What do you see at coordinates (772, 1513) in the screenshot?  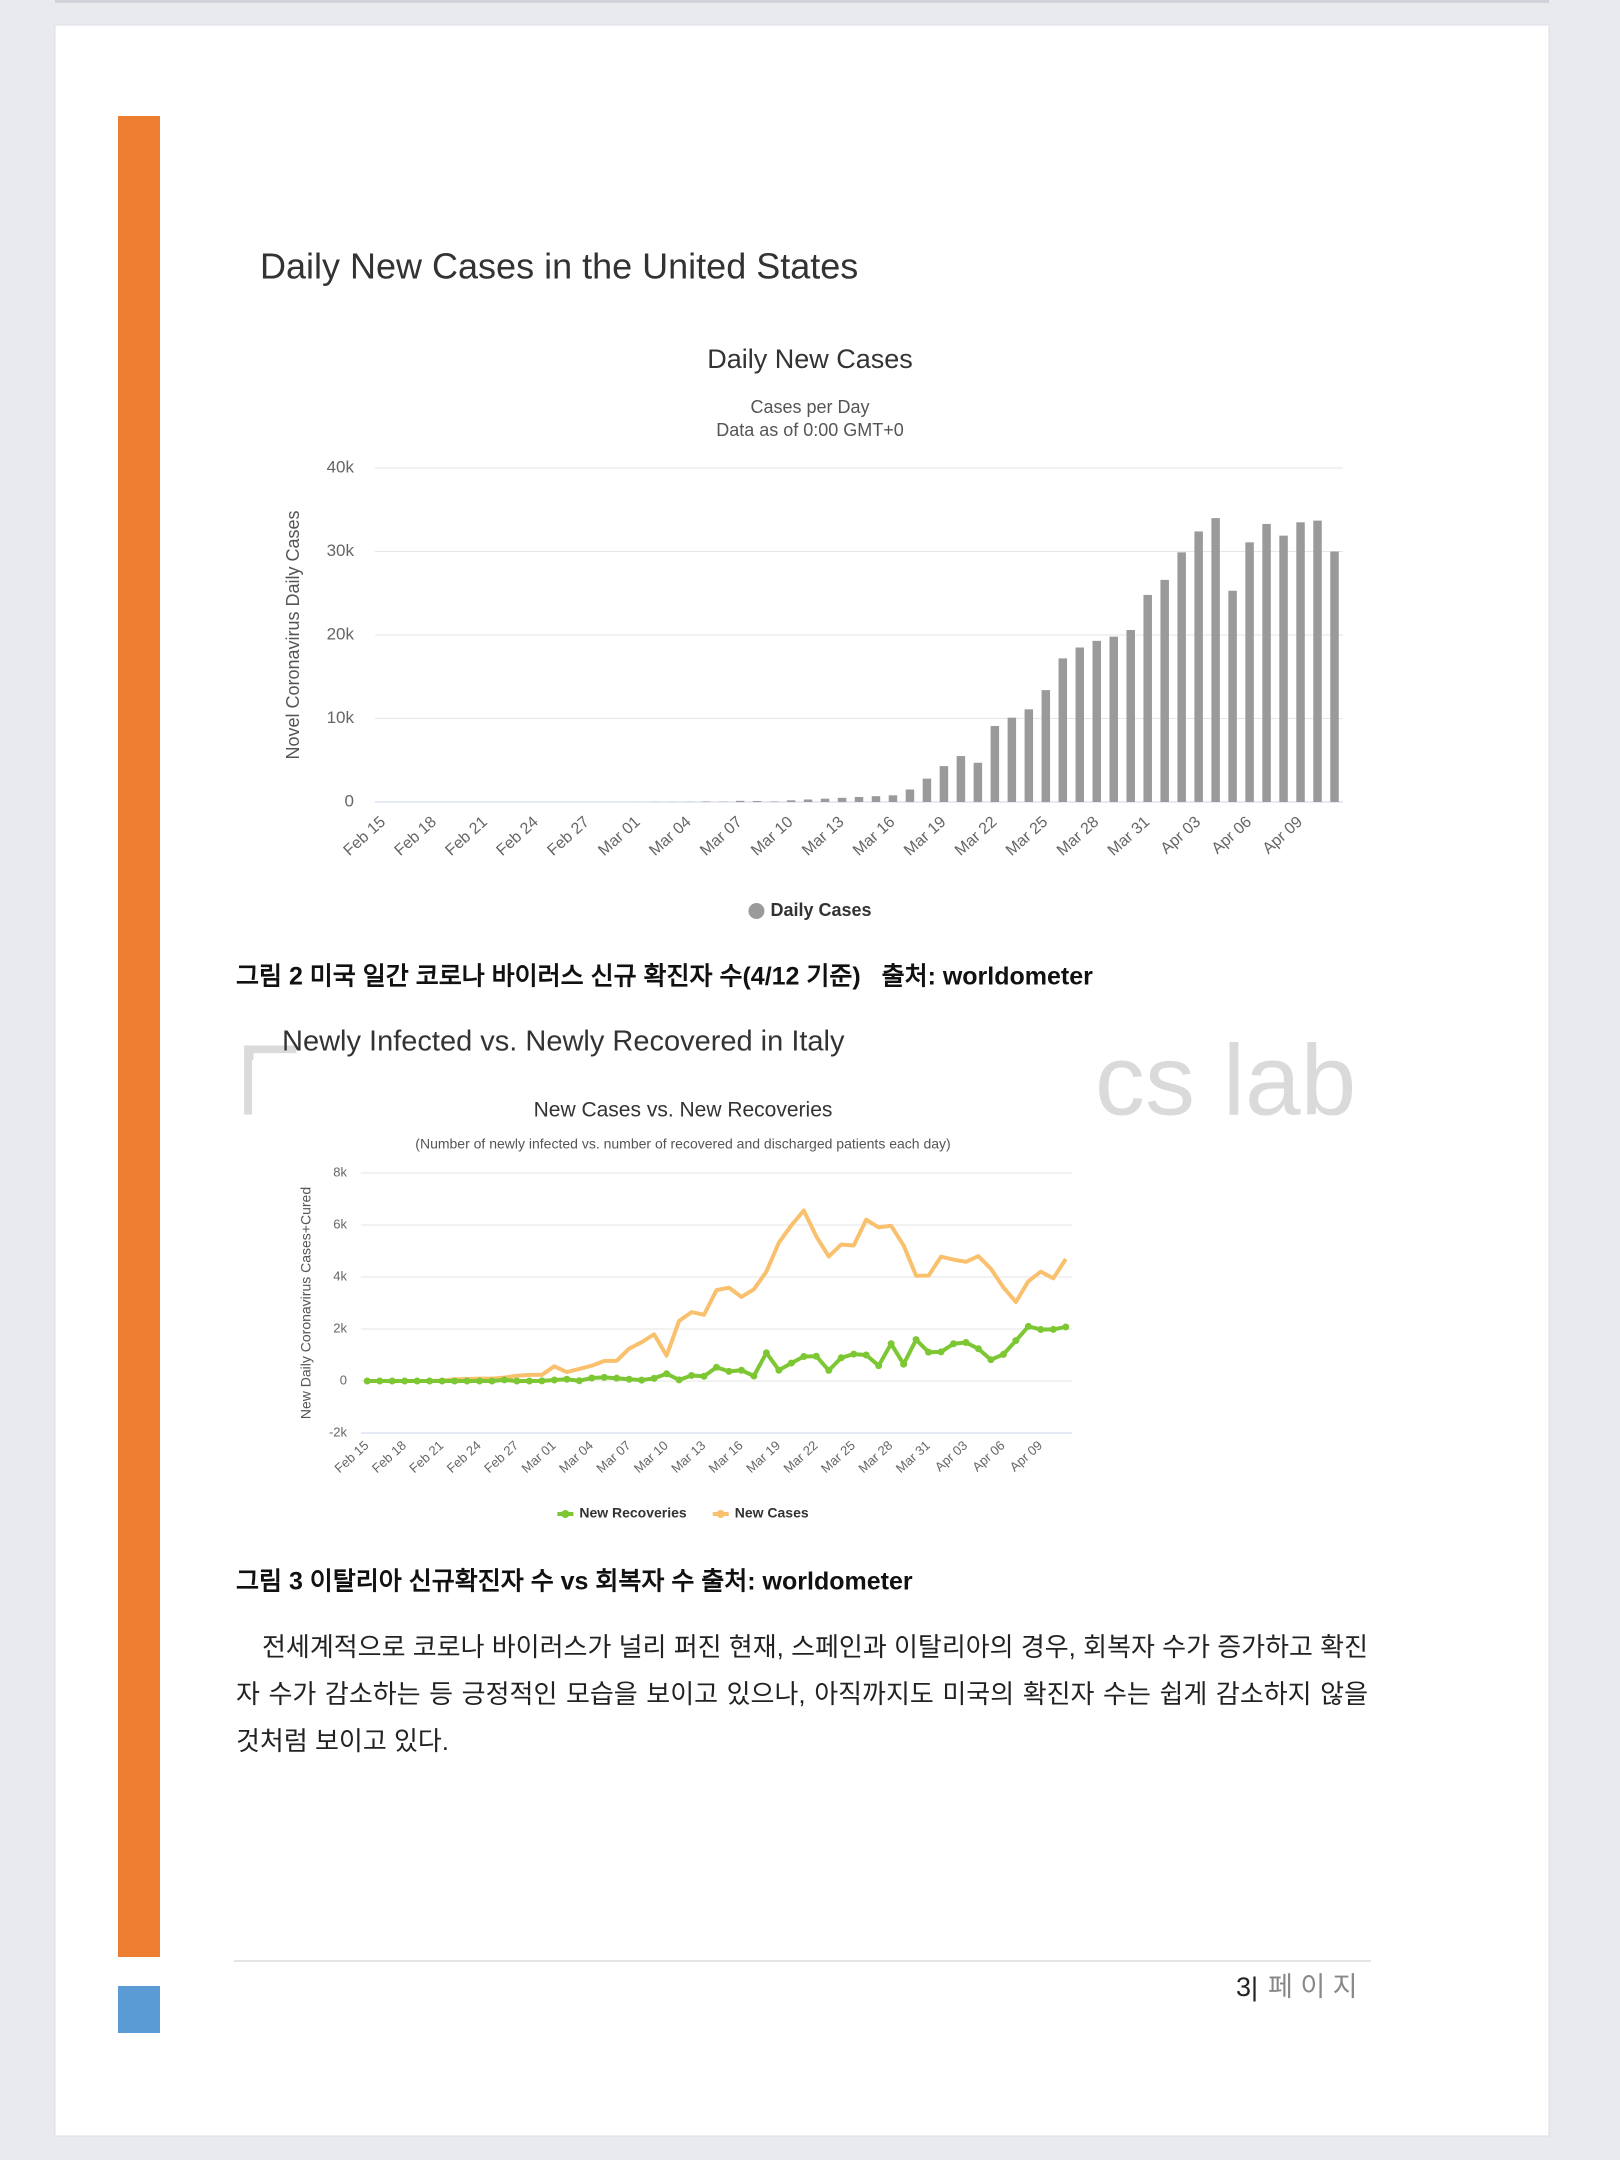 I see `legend-label: New Cases` at bounding box center [772, 1513].